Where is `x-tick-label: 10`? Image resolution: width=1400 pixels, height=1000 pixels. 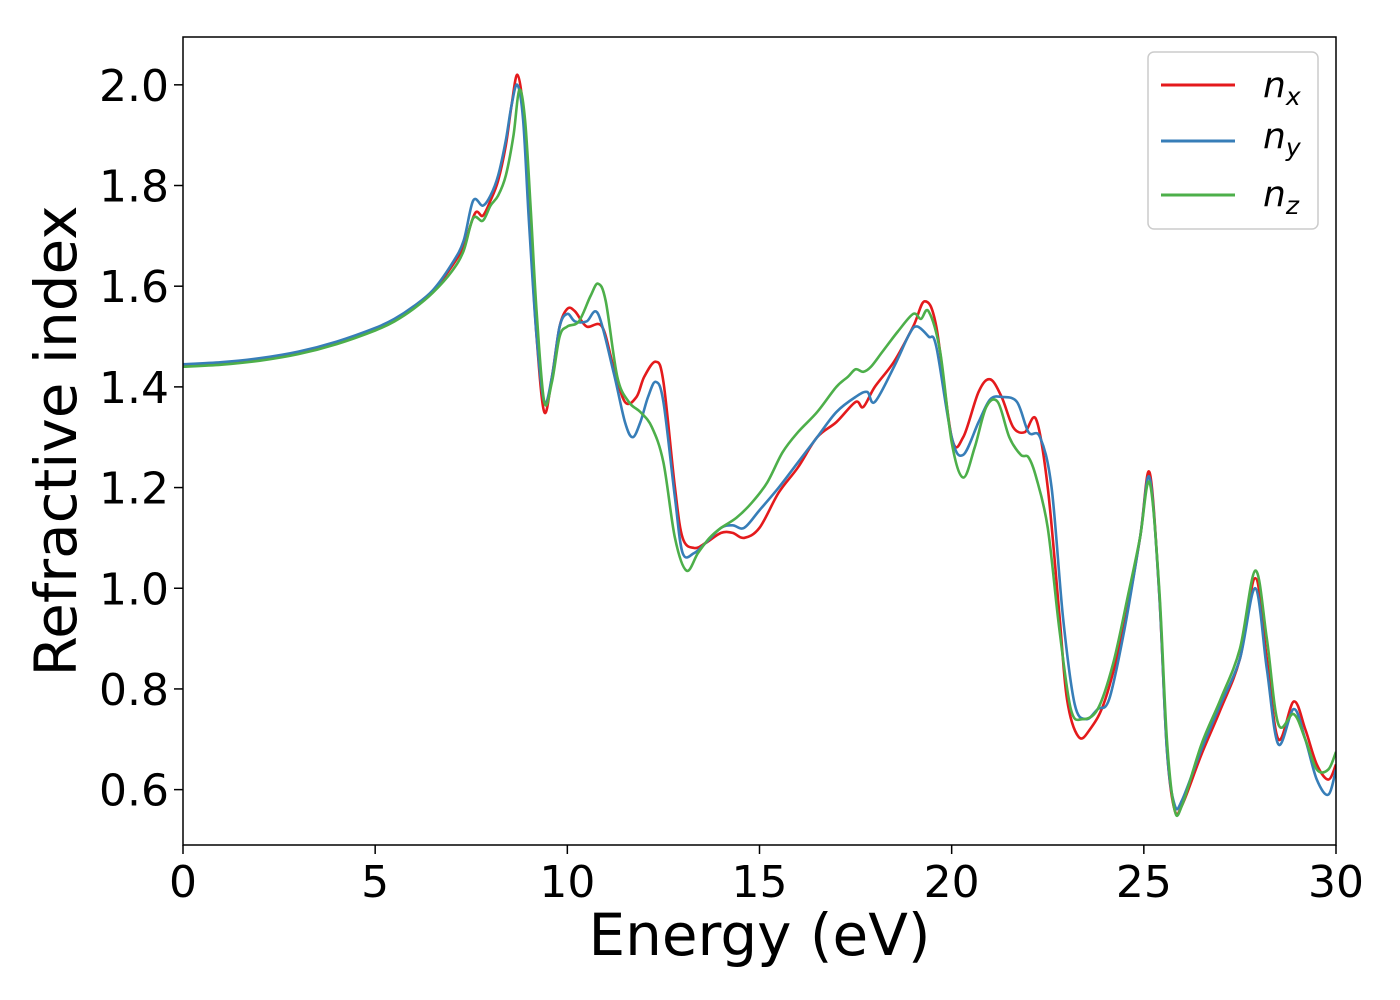
x-tick-label: 10 is located at coordinates (567, 882).